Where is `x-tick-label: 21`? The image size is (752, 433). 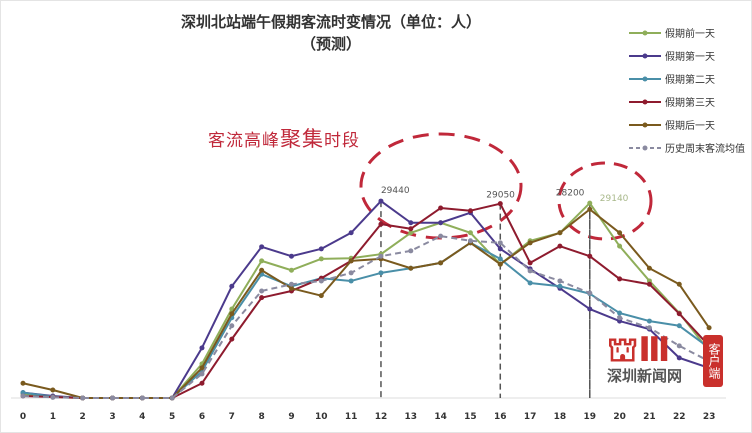 x-tick-label: 21 is located at coordinates (649, 417).